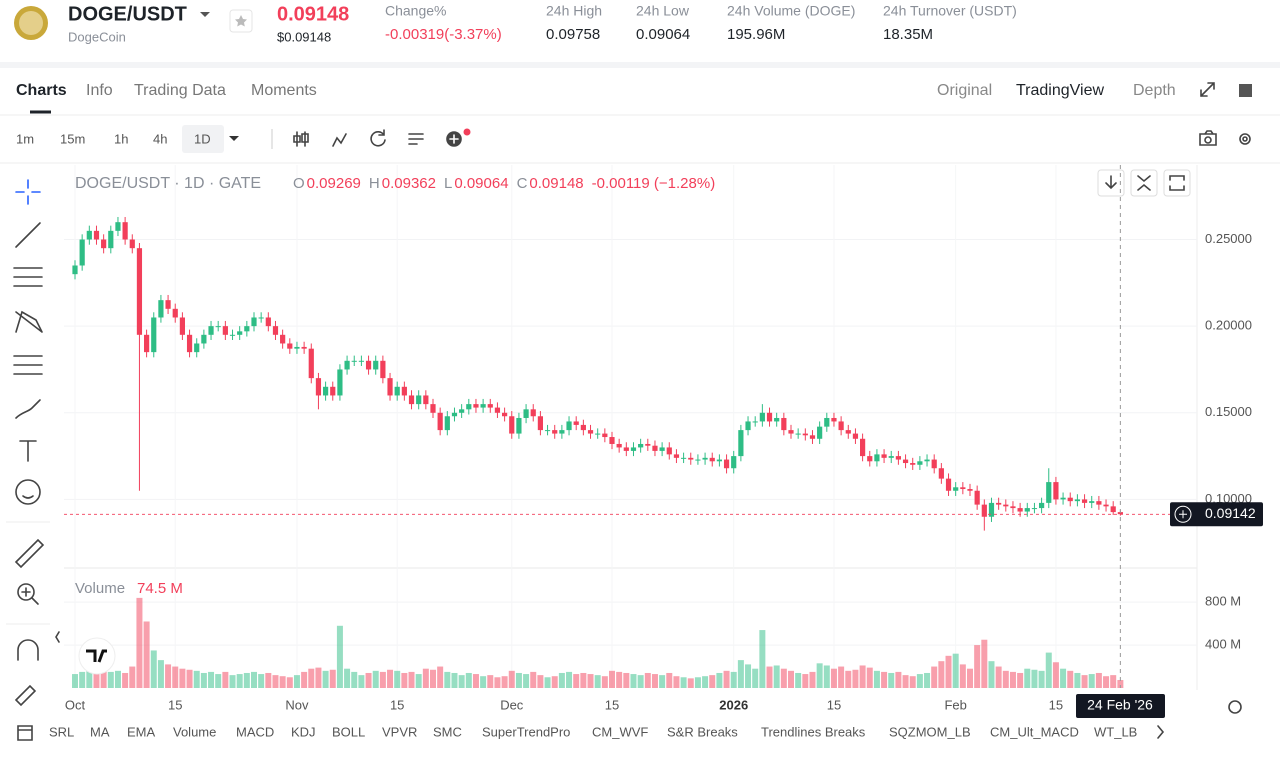  Describe the element at coordinates (61, 731) in the screenshot. I see `indicator: SRL` at that location.